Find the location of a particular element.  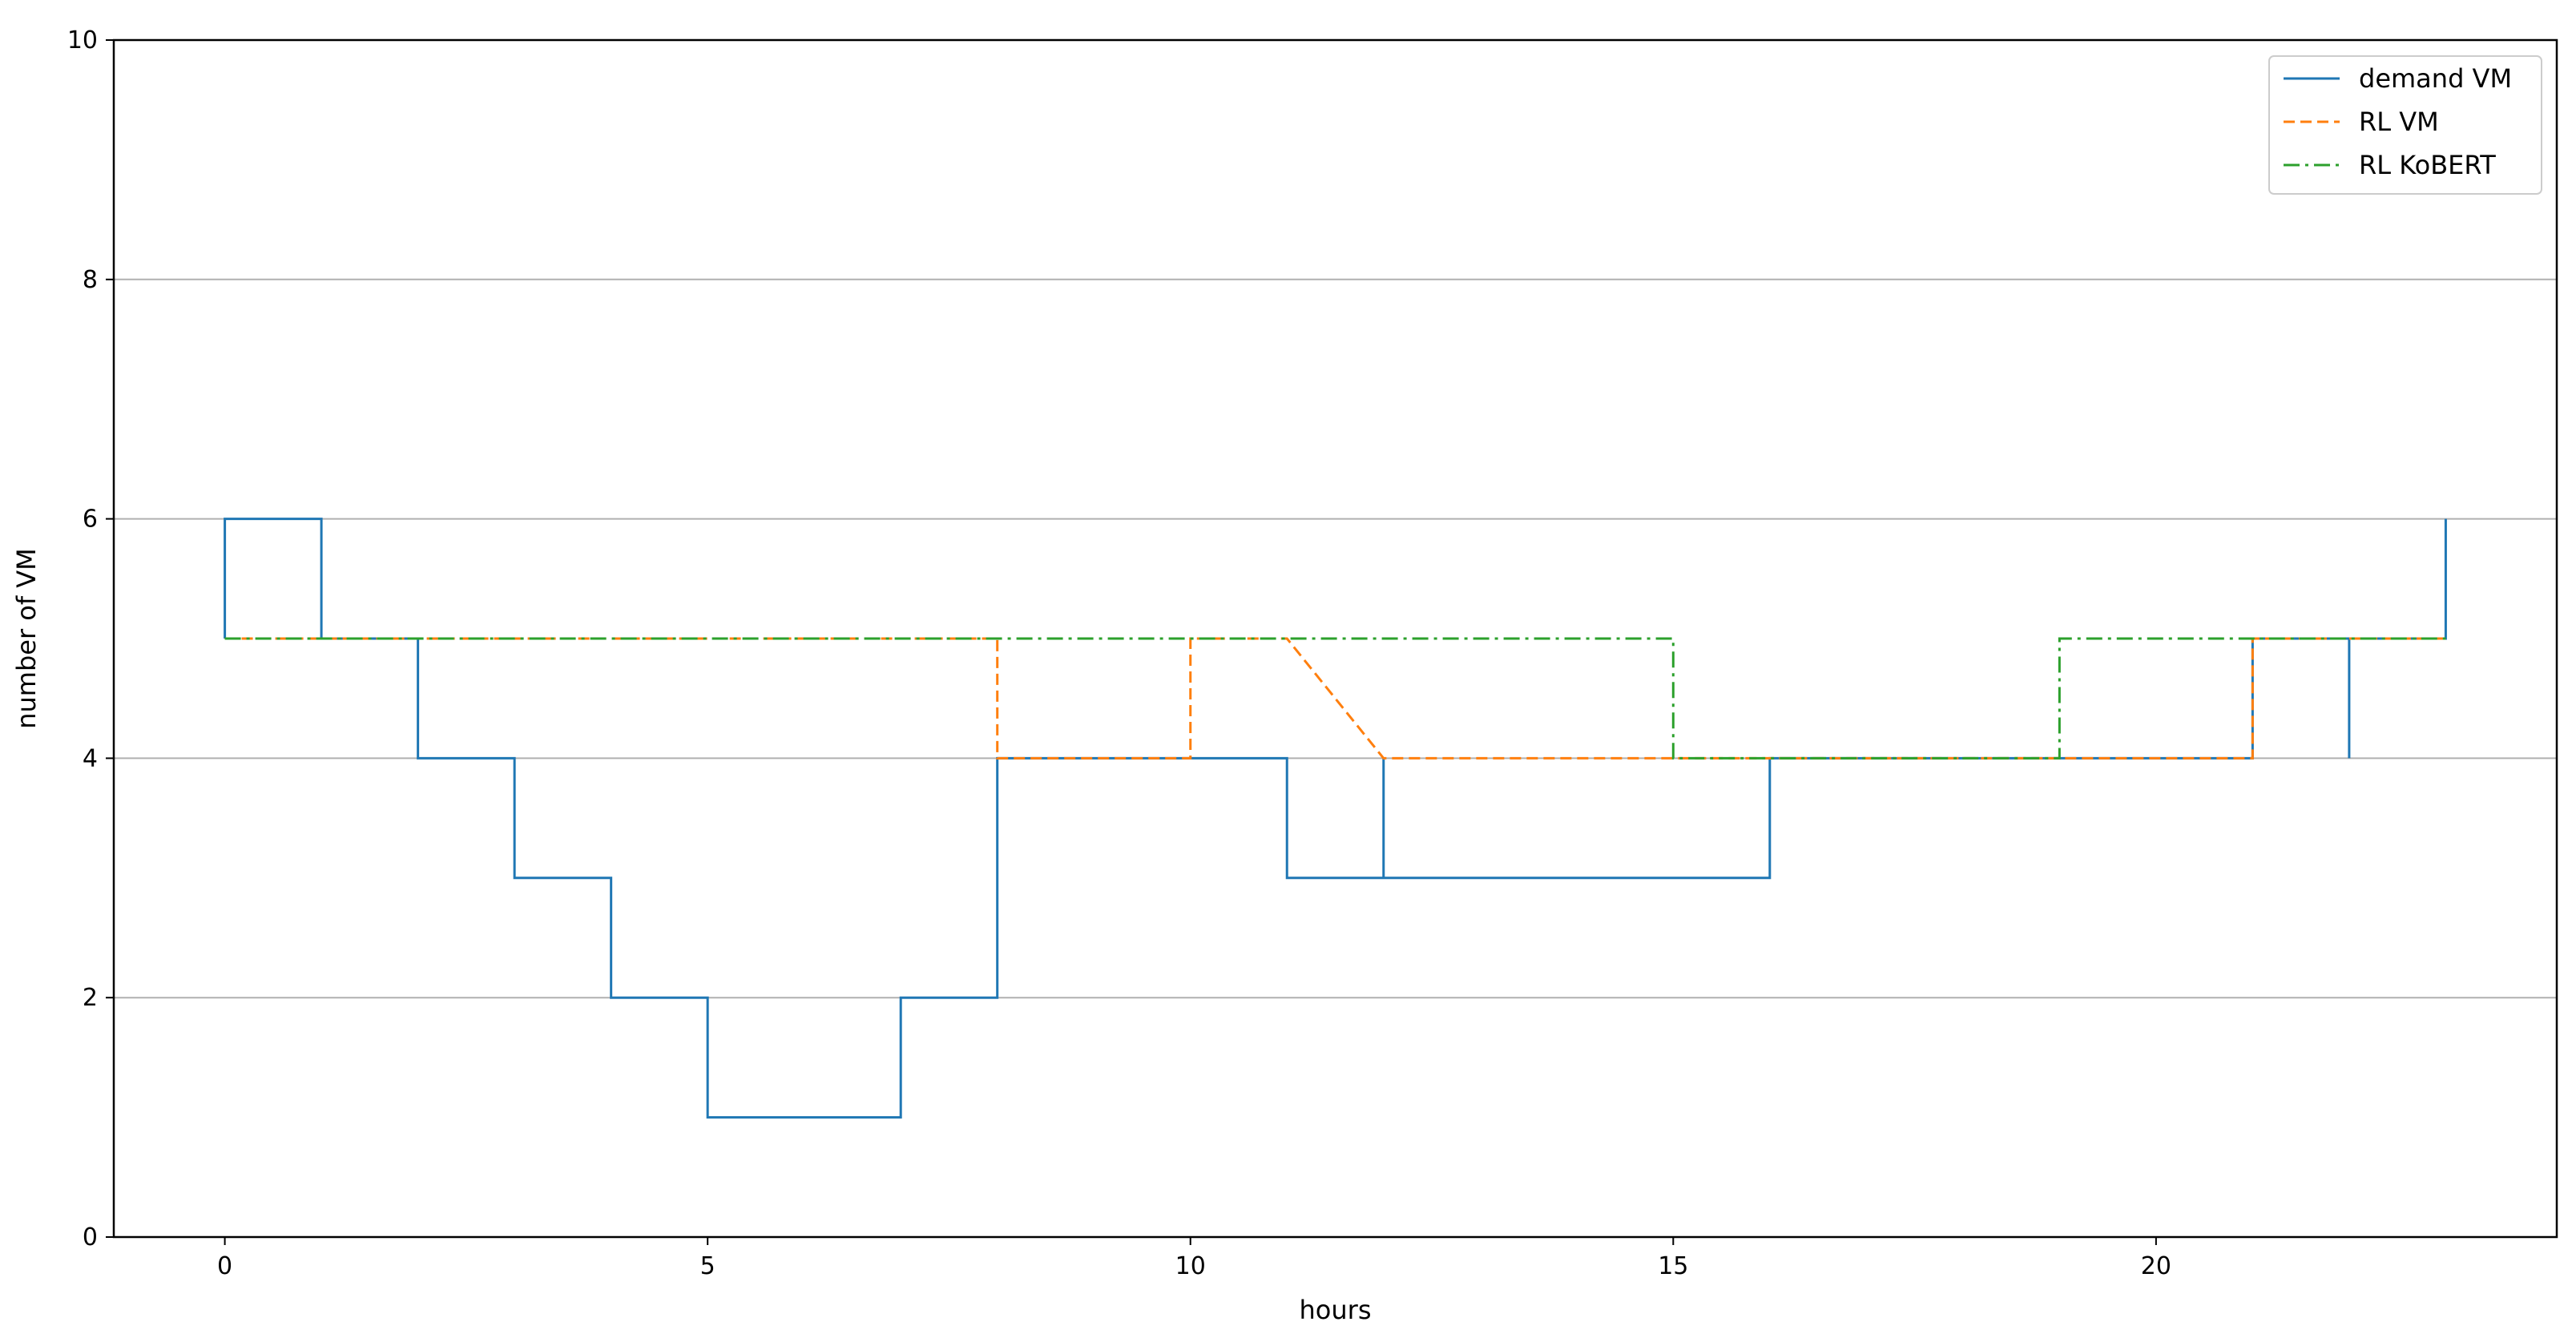

x-tick-label-10: 10 is located at coordinates (1190, 1266).